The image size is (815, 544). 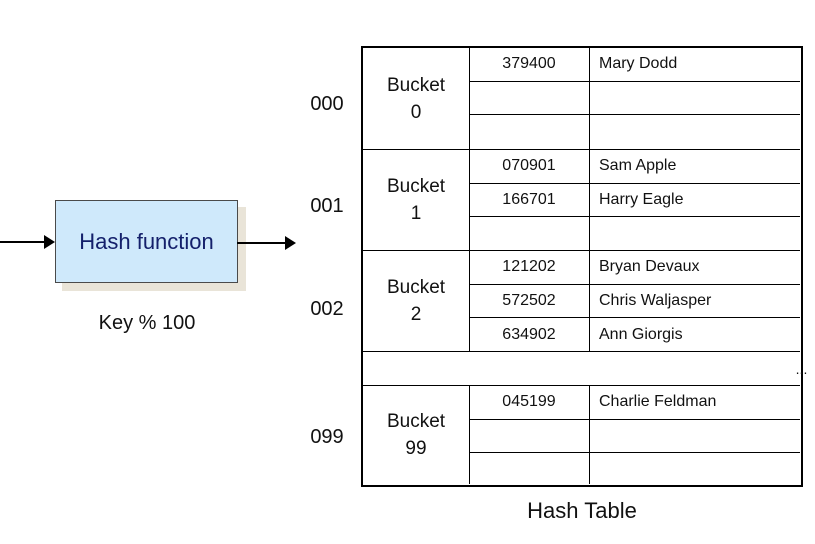 I want to click on record-key: 070901, so click(x=529, y=166).